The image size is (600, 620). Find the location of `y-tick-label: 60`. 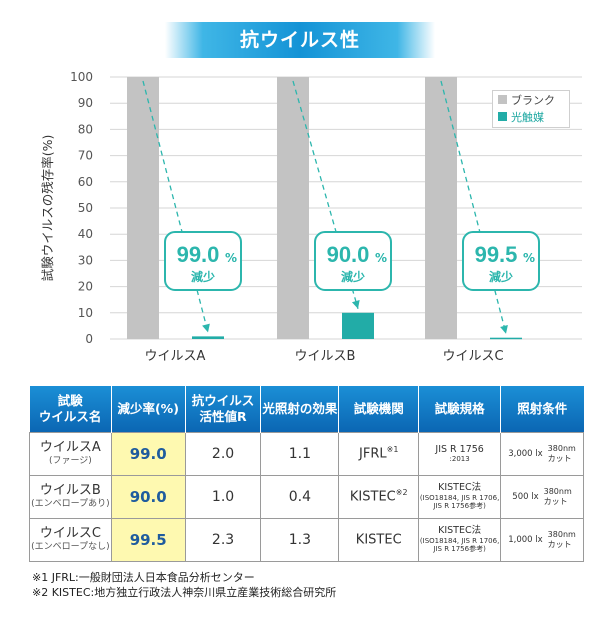

y-tick-label: 60 is located at coordinates (85, 182).